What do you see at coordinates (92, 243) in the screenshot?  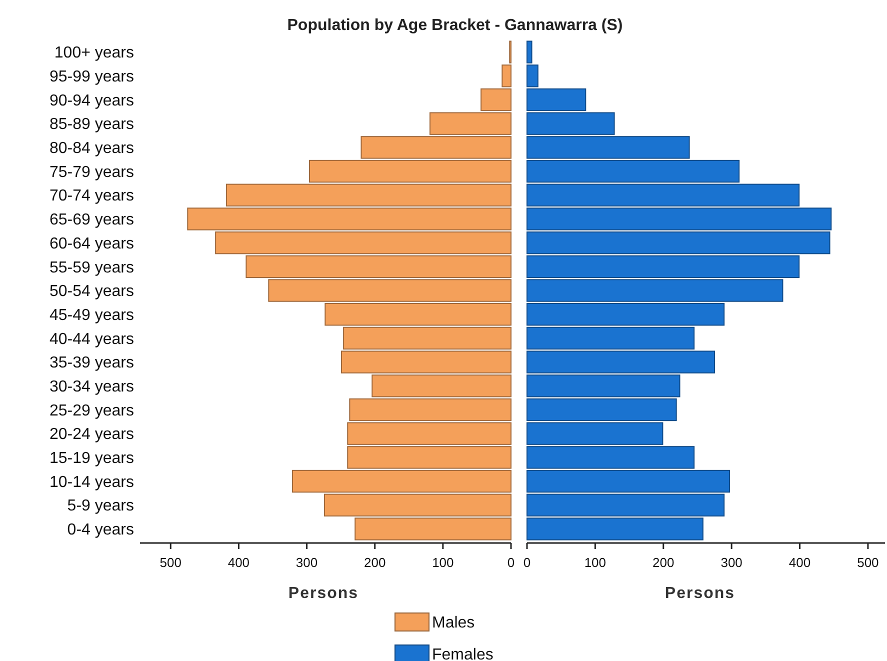 I see `y-tick-label: 60-64 years` at bounding box center [92, 243].